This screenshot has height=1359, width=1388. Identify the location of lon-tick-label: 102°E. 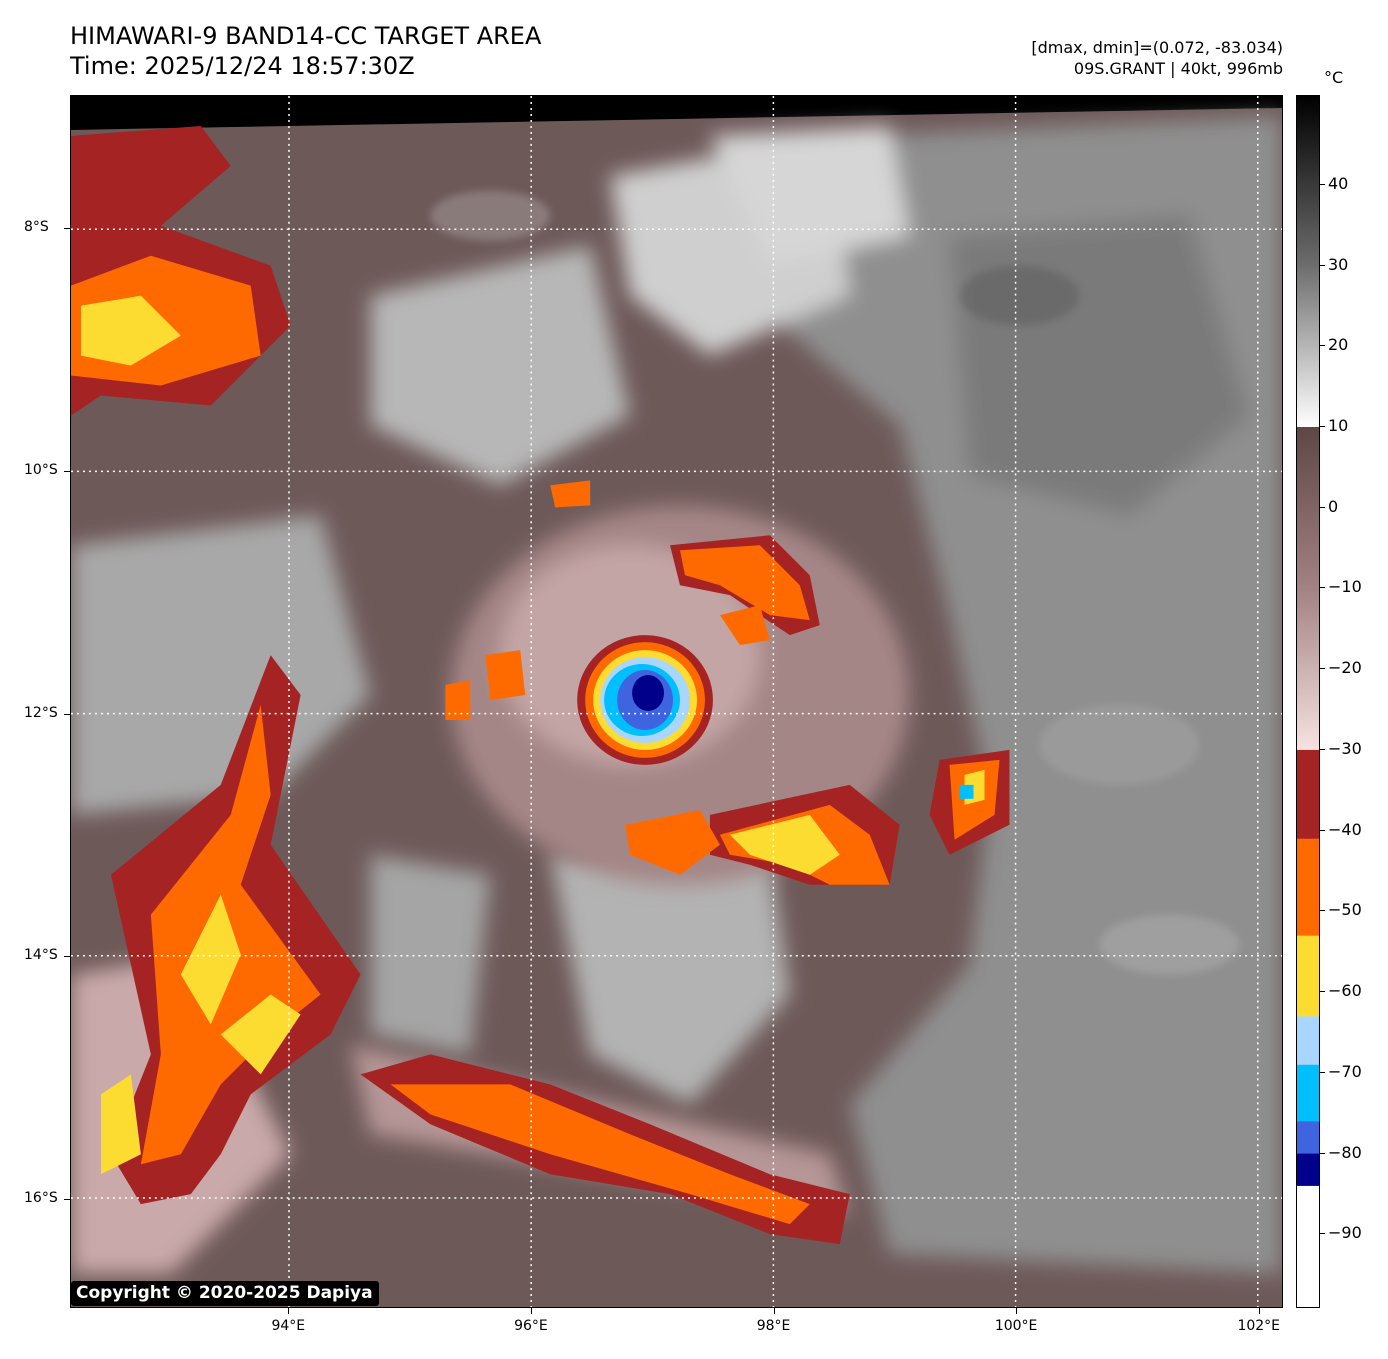
(1259, 1326).